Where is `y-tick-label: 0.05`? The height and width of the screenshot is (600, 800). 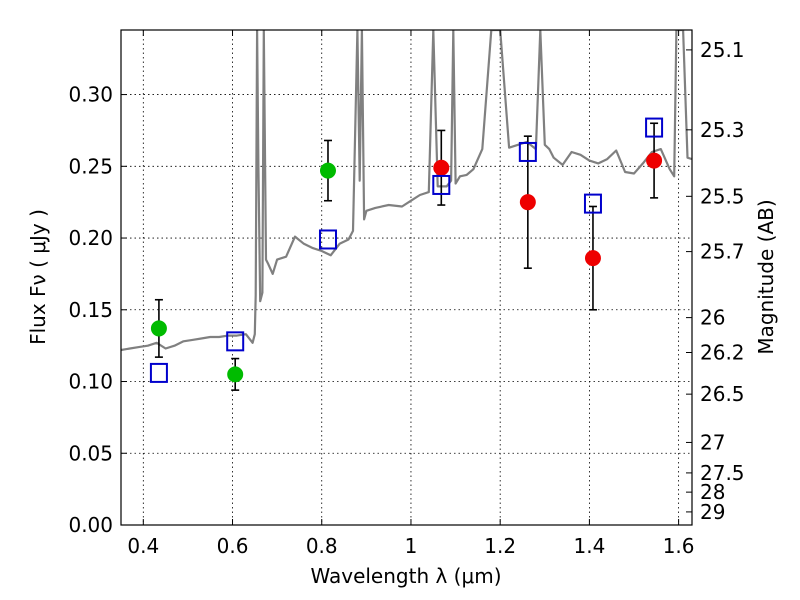 y-tick-label: 0.05 is located at coordinates (90, 453).